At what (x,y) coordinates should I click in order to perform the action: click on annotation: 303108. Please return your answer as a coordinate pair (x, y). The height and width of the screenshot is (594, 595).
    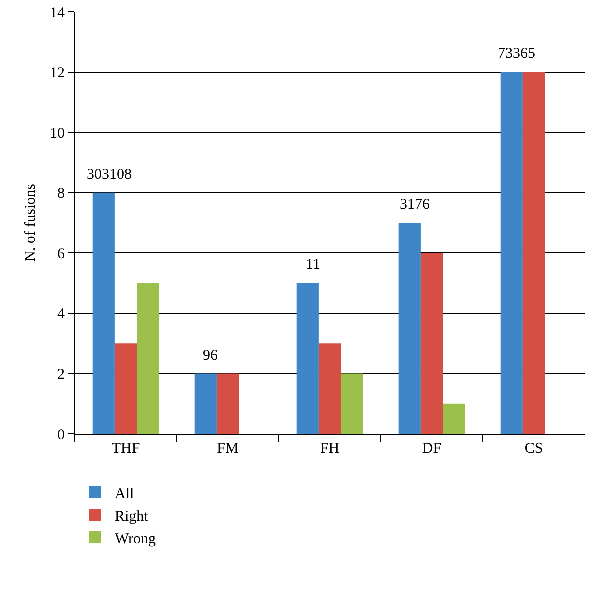
    Looking at the image, I should click on (109, 175).